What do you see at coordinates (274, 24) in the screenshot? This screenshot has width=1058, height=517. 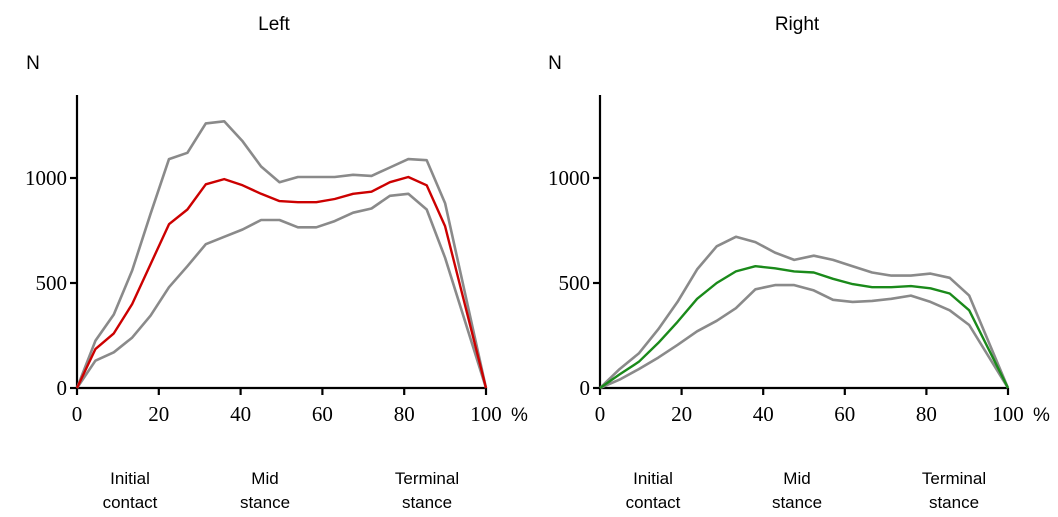 I see `left-chart-title: Left` at bounding box center [274, 24].